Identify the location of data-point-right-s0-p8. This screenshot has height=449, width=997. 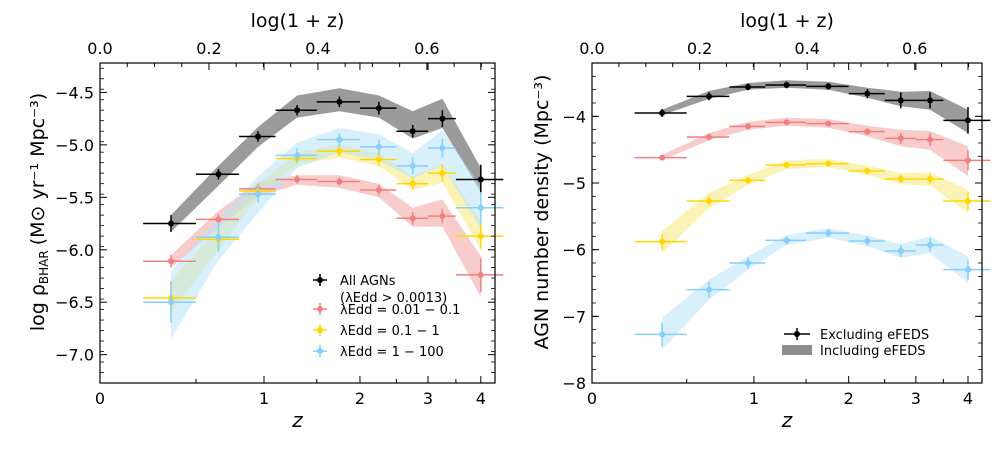
(967, 120).